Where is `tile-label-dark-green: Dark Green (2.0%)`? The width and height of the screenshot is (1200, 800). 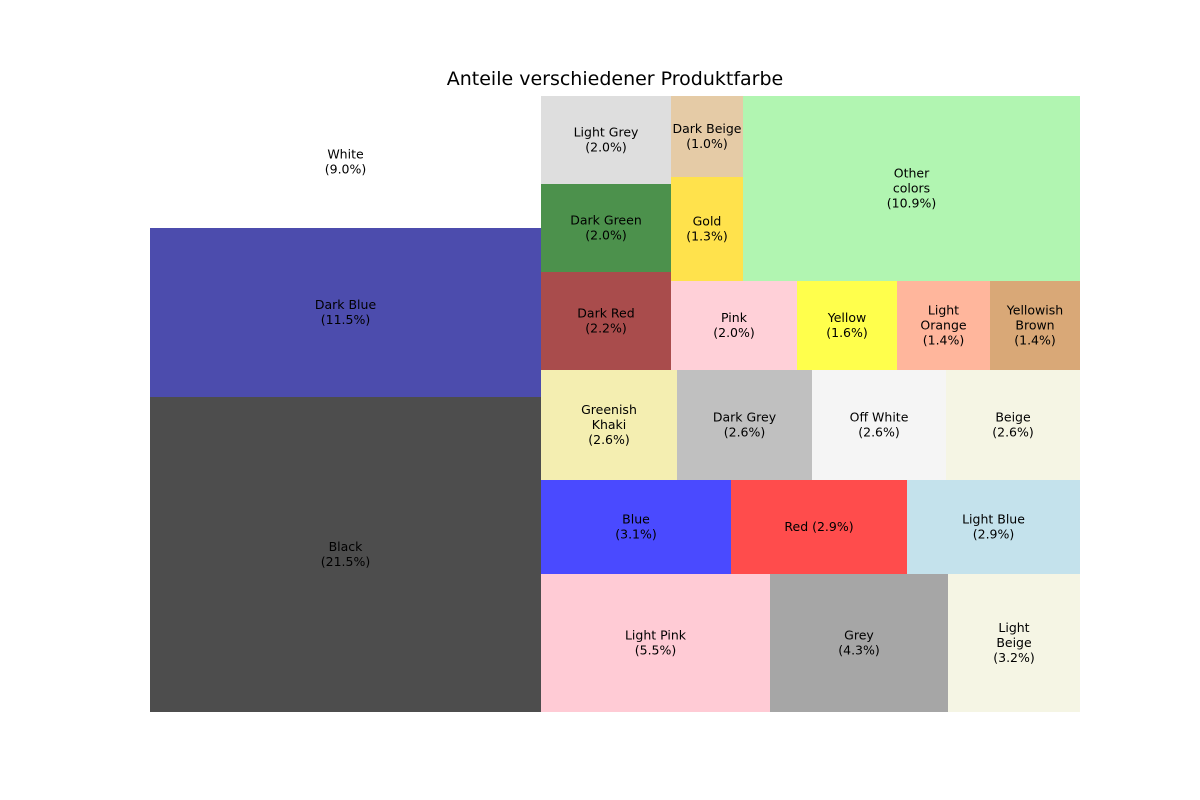 tile-label-dark-green: Dark Green (2.0%) is located at coordinates (606, 228).